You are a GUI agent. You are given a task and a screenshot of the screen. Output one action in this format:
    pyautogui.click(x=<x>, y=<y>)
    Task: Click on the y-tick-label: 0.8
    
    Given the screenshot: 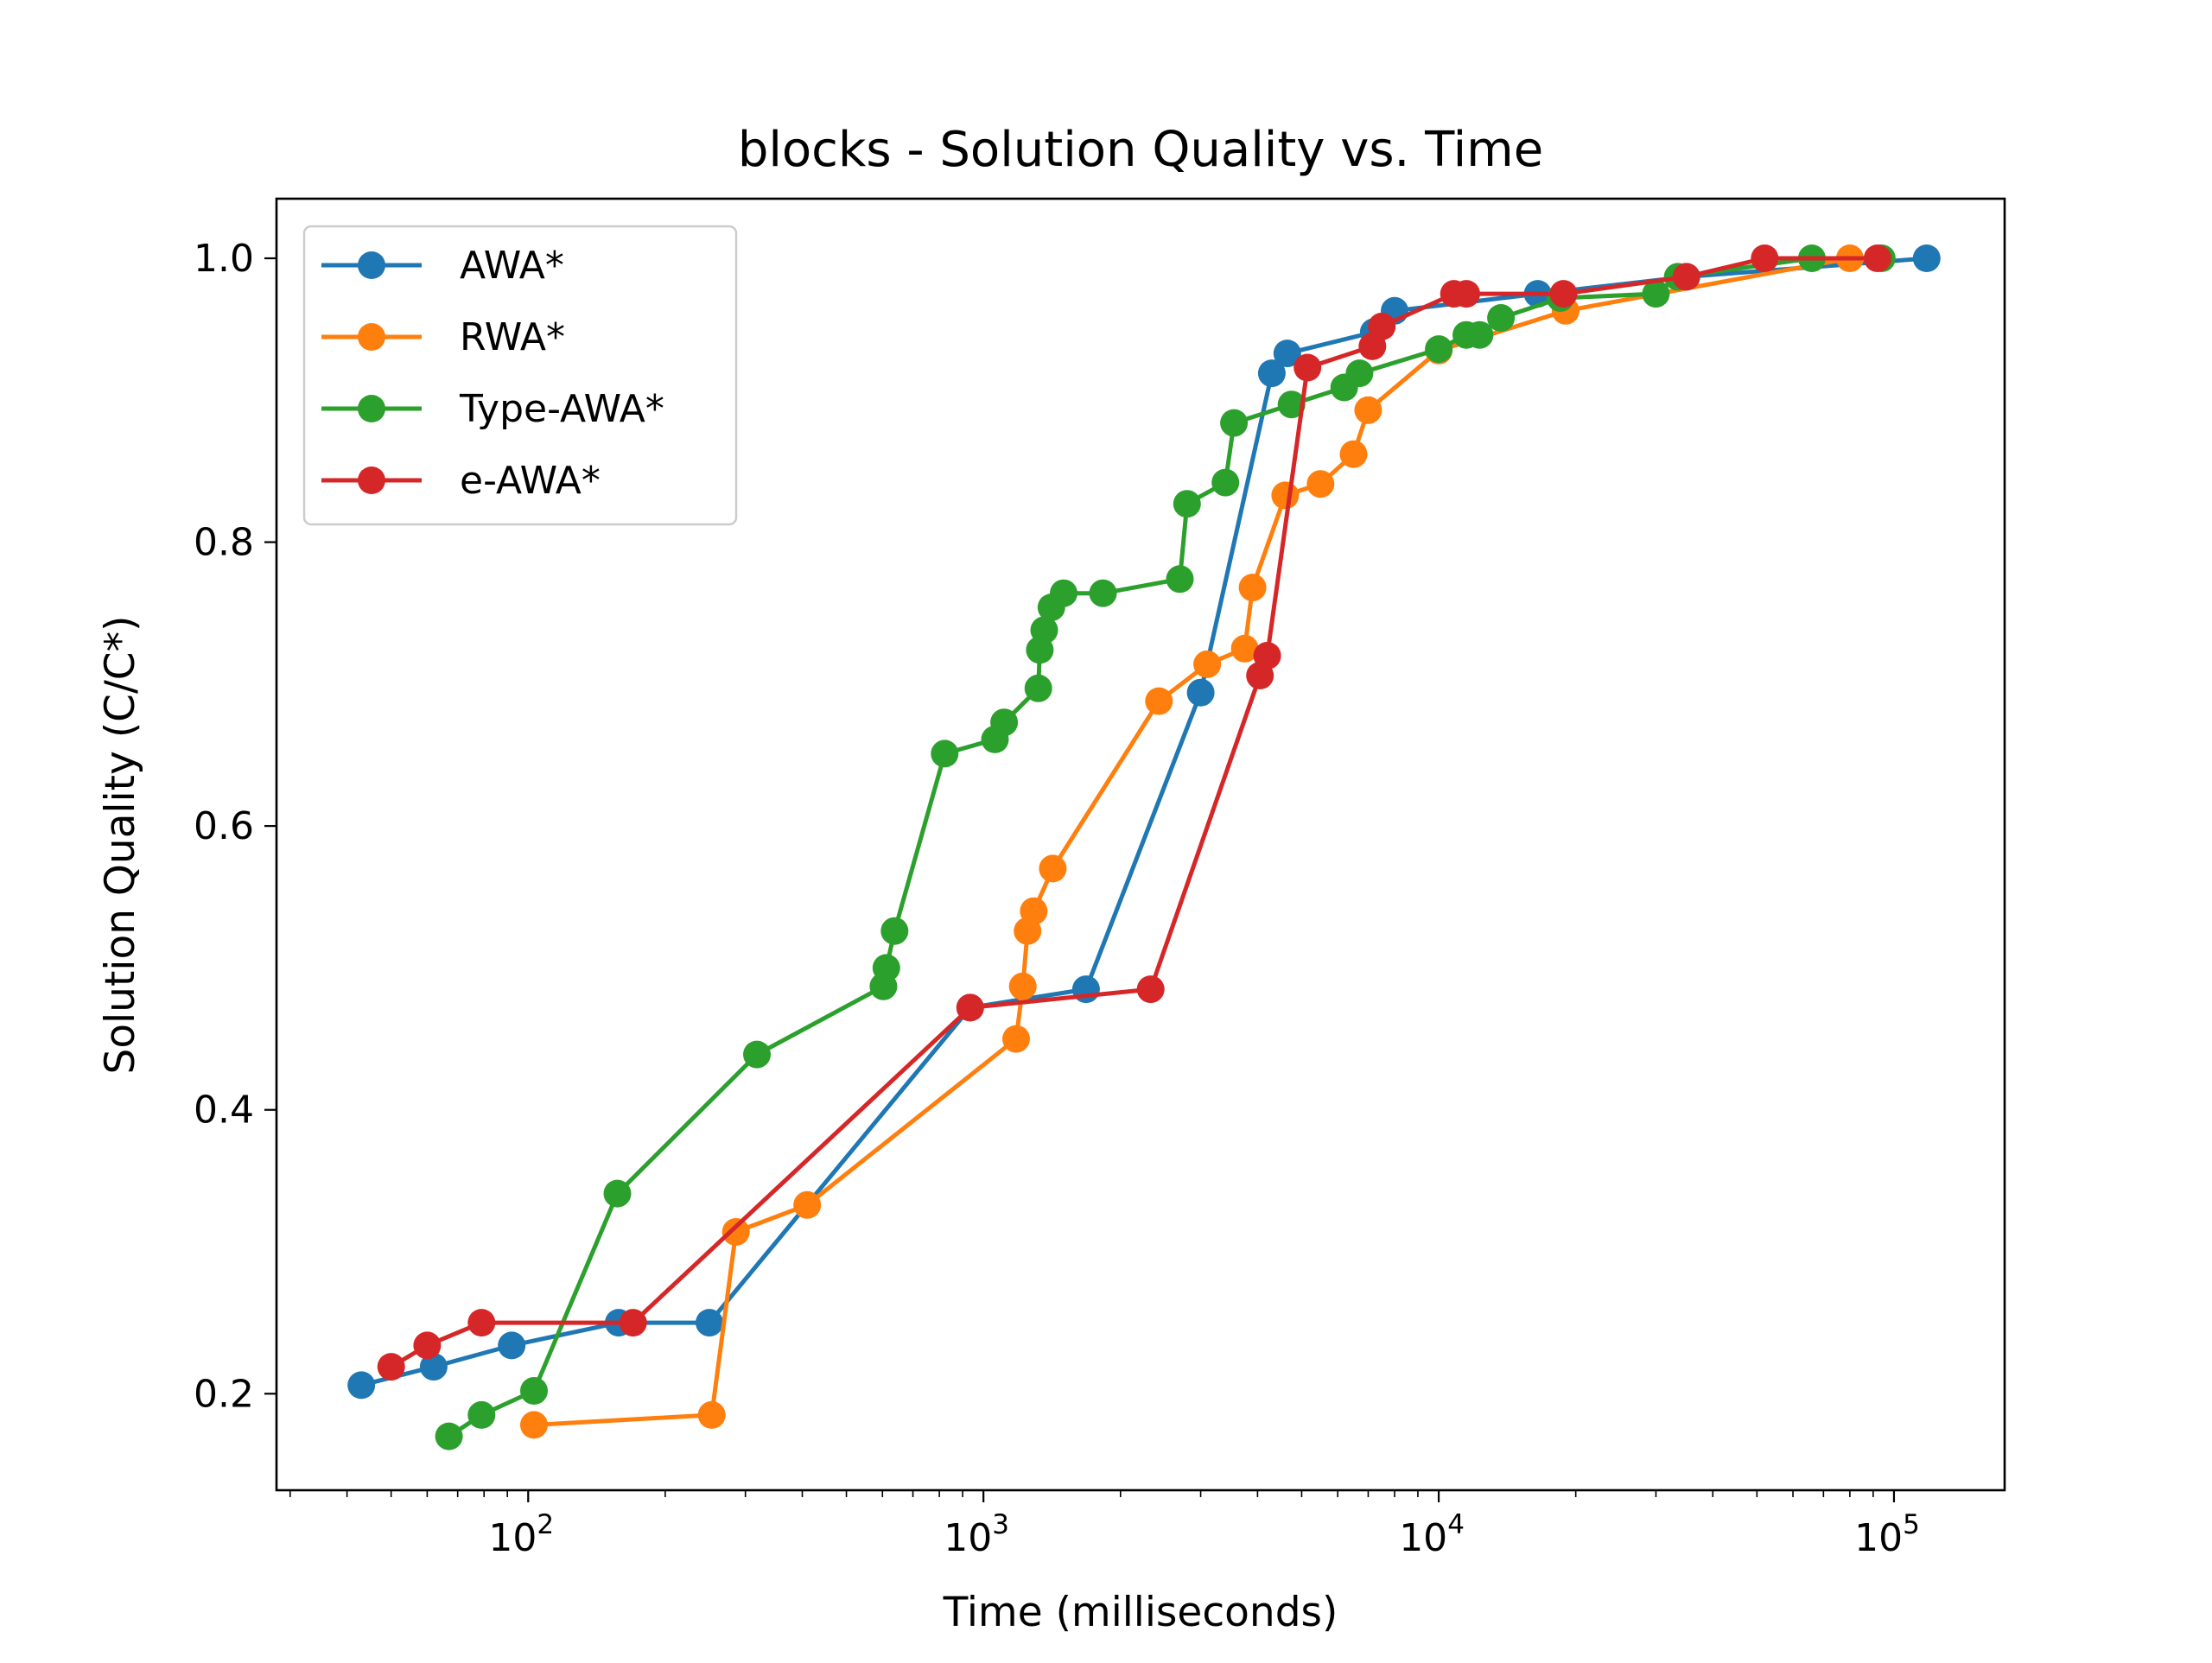 What is the action you would take?
    pyautogui.click(x=224, y=543)
    